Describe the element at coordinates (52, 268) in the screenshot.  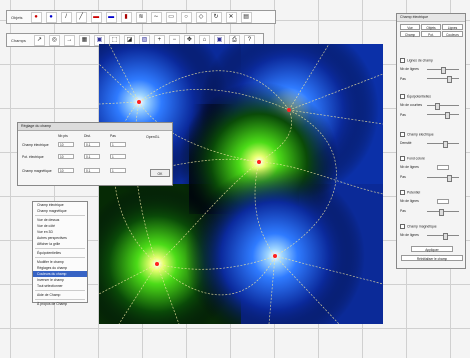
I see `menu-item: Réglages du champ` at that location.